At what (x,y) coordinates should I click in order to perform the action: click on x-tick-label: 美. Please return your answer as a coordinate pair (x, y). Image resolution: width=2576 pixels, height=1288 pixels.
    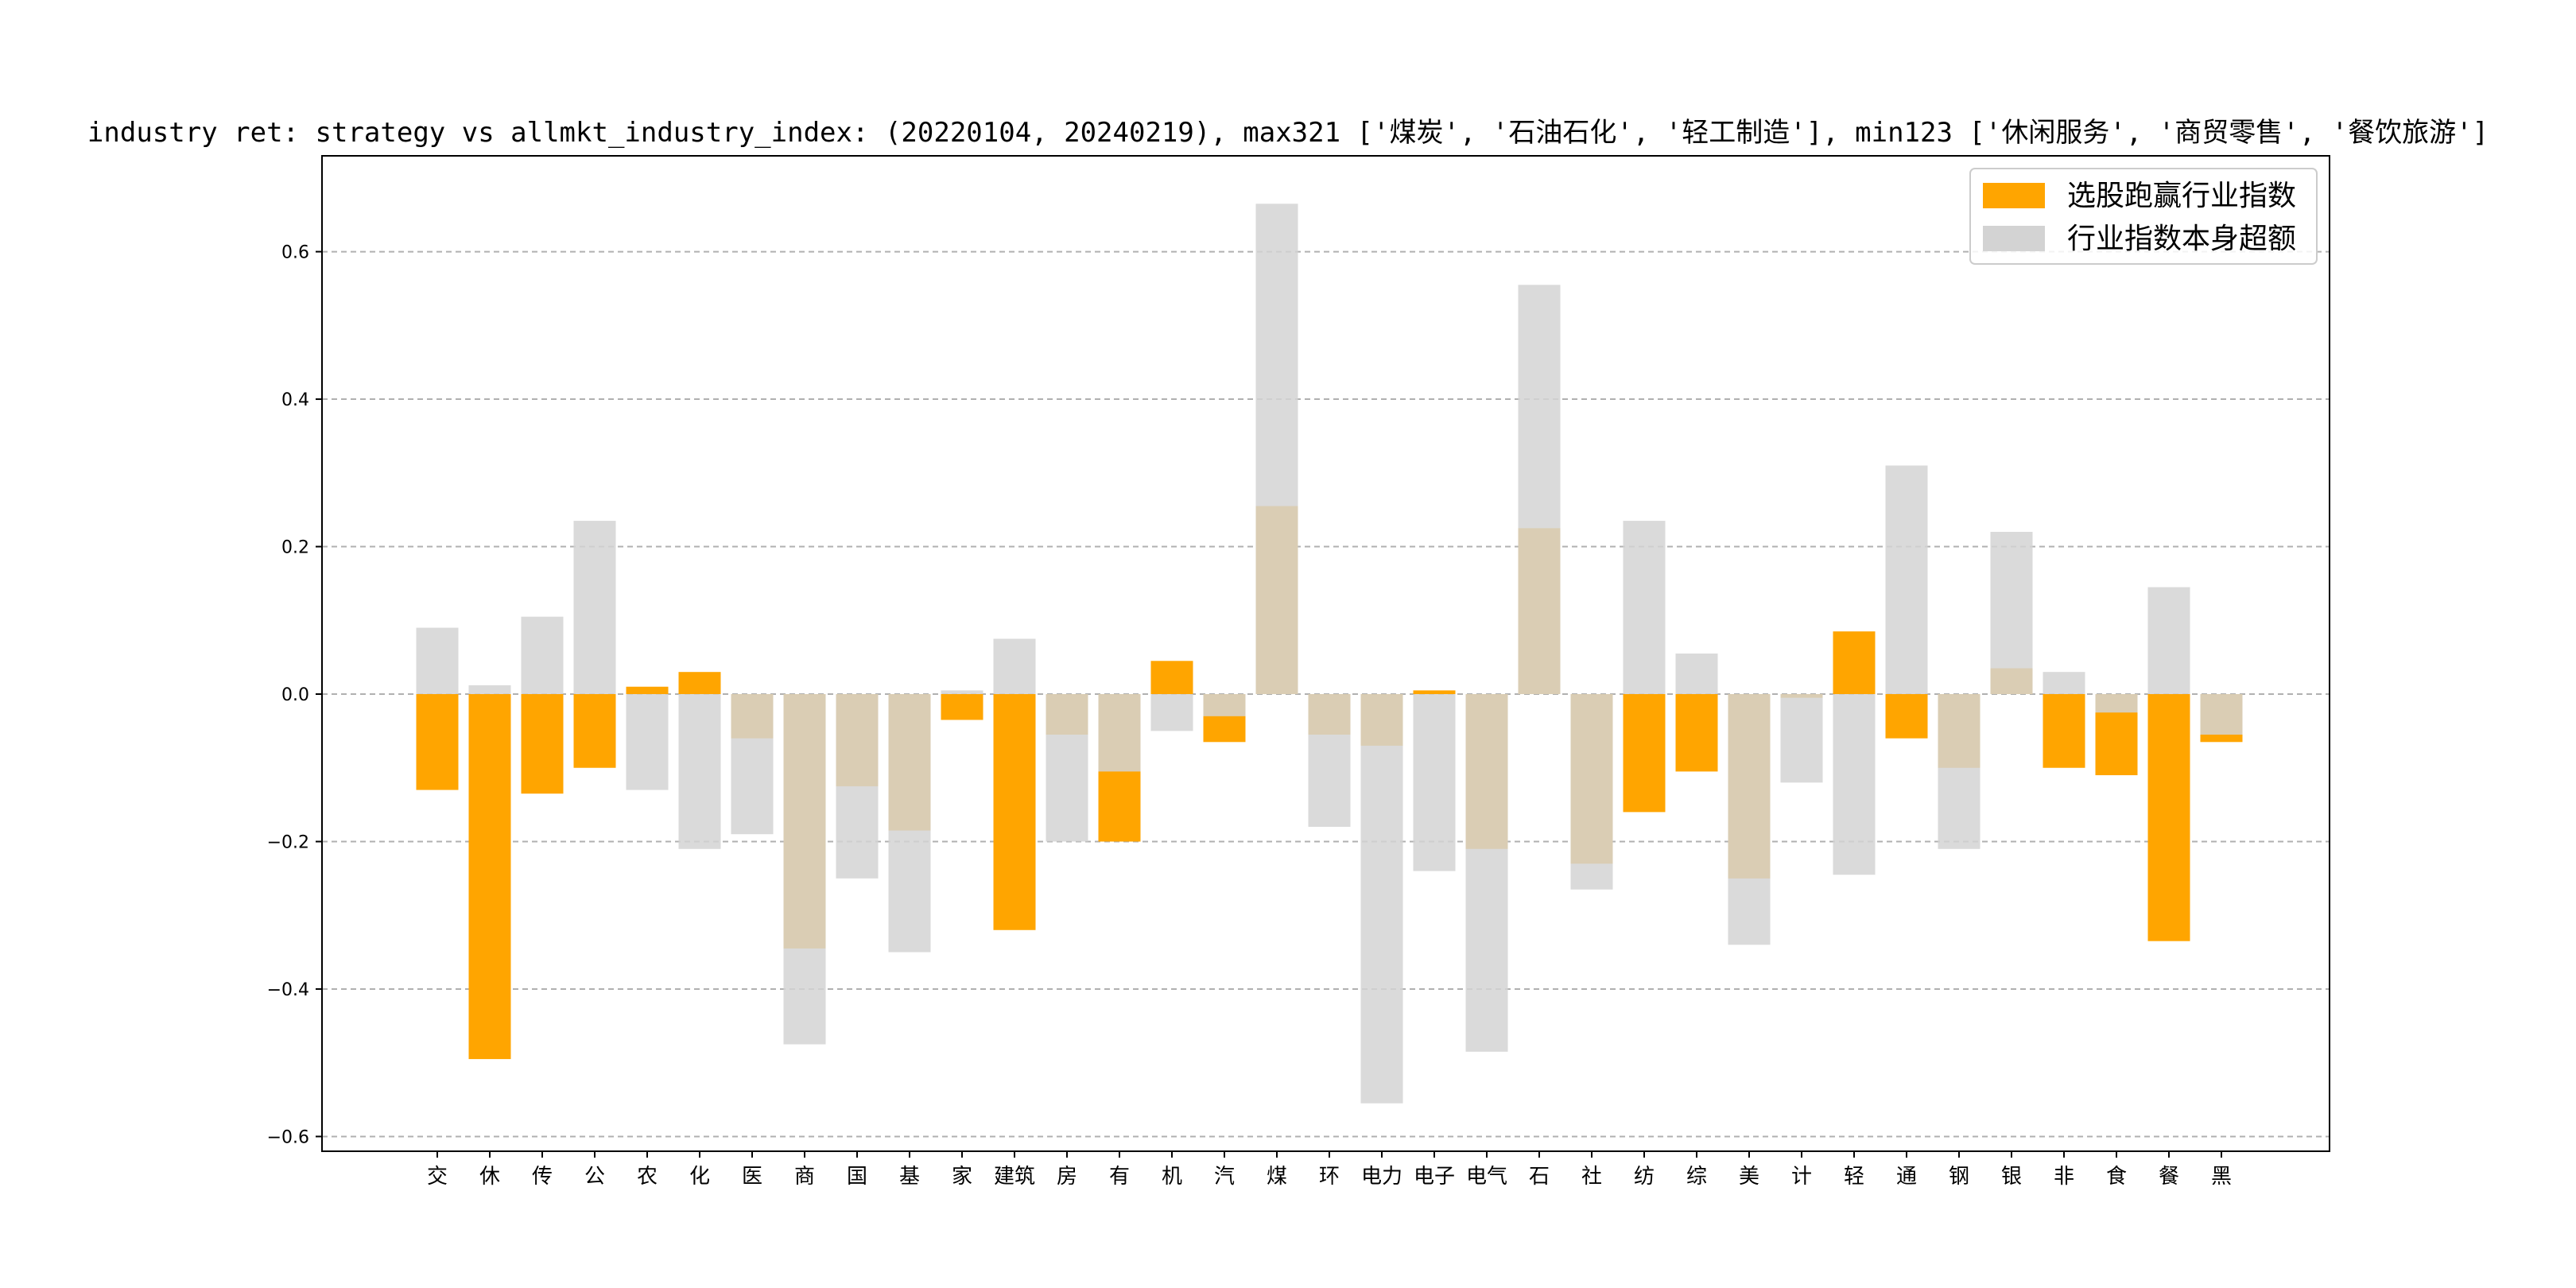
    Looking at the image, I should click on (1749, 1177).